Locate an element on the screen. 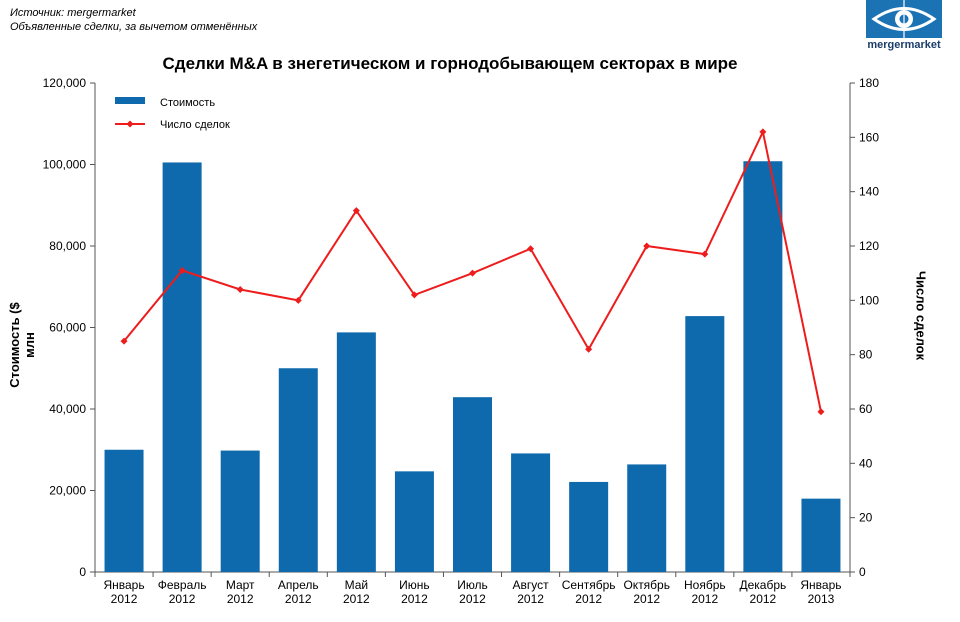 The height and width of the screenshot is (622, 960). y-tick-label-right: 120 is located at coordinates (869, 246).